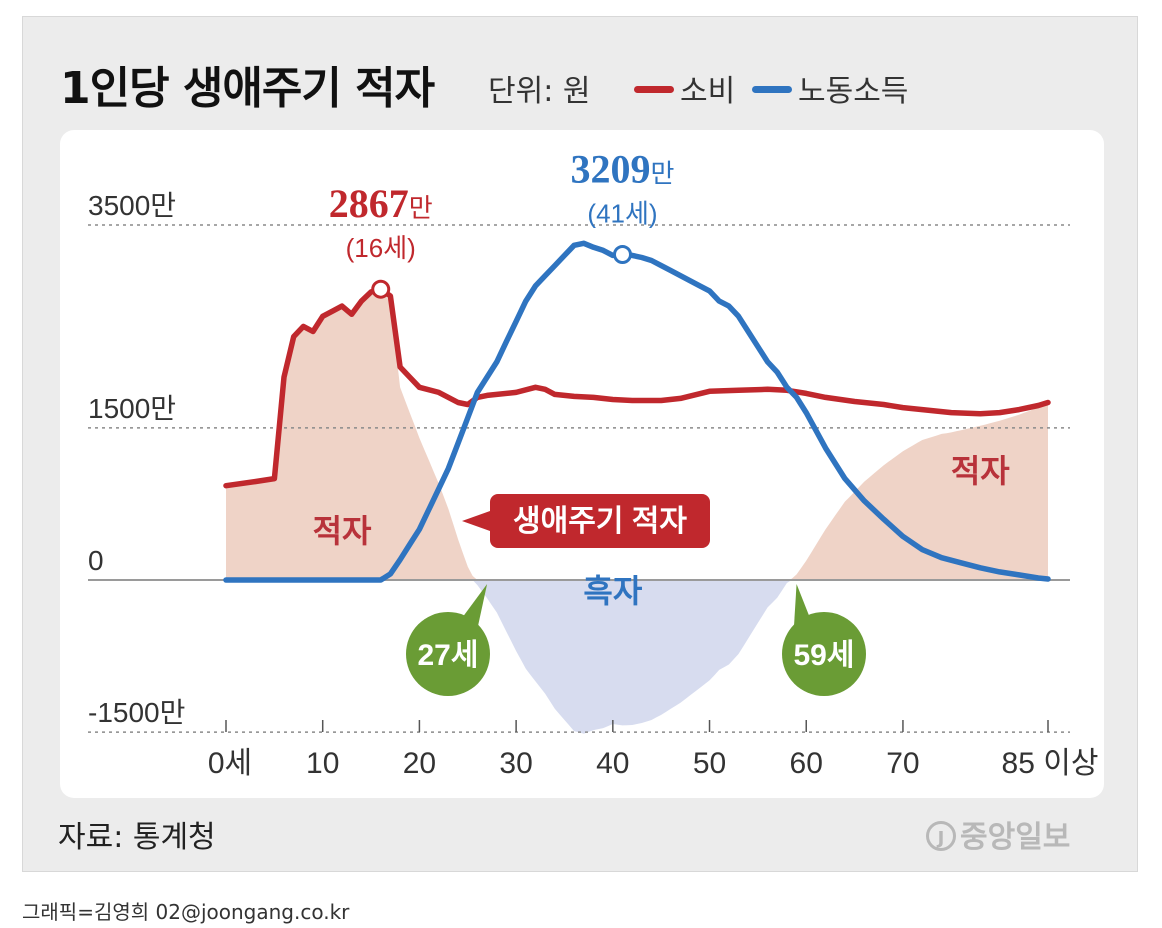  Describe the element at coordinates (476, 521) in the screenshot. I see `callout-pointer` at that location.